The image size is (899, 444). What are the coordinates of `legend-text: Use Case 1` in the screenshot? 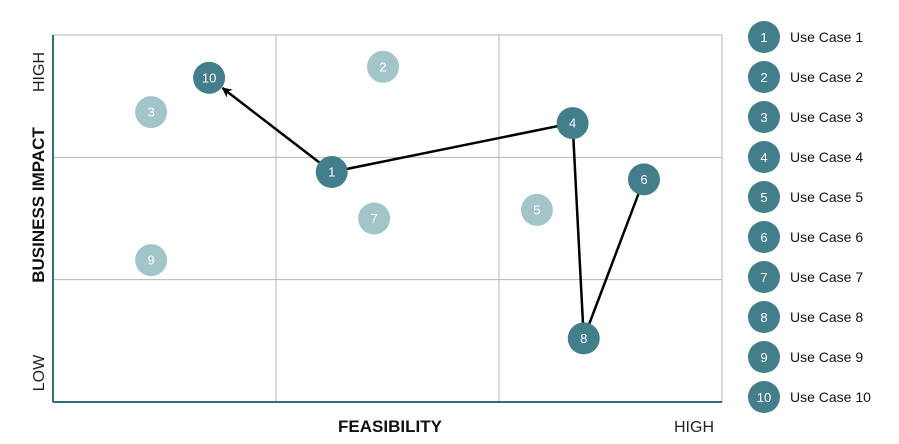 It's located at (827, 37).